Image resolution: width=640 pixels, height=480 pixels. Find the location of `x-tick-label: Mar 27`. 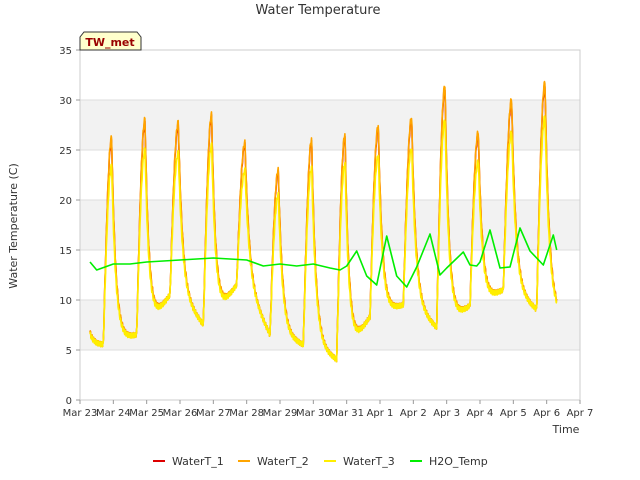

x-tick-label: Mar 27 is located at coordinates (213, 413).